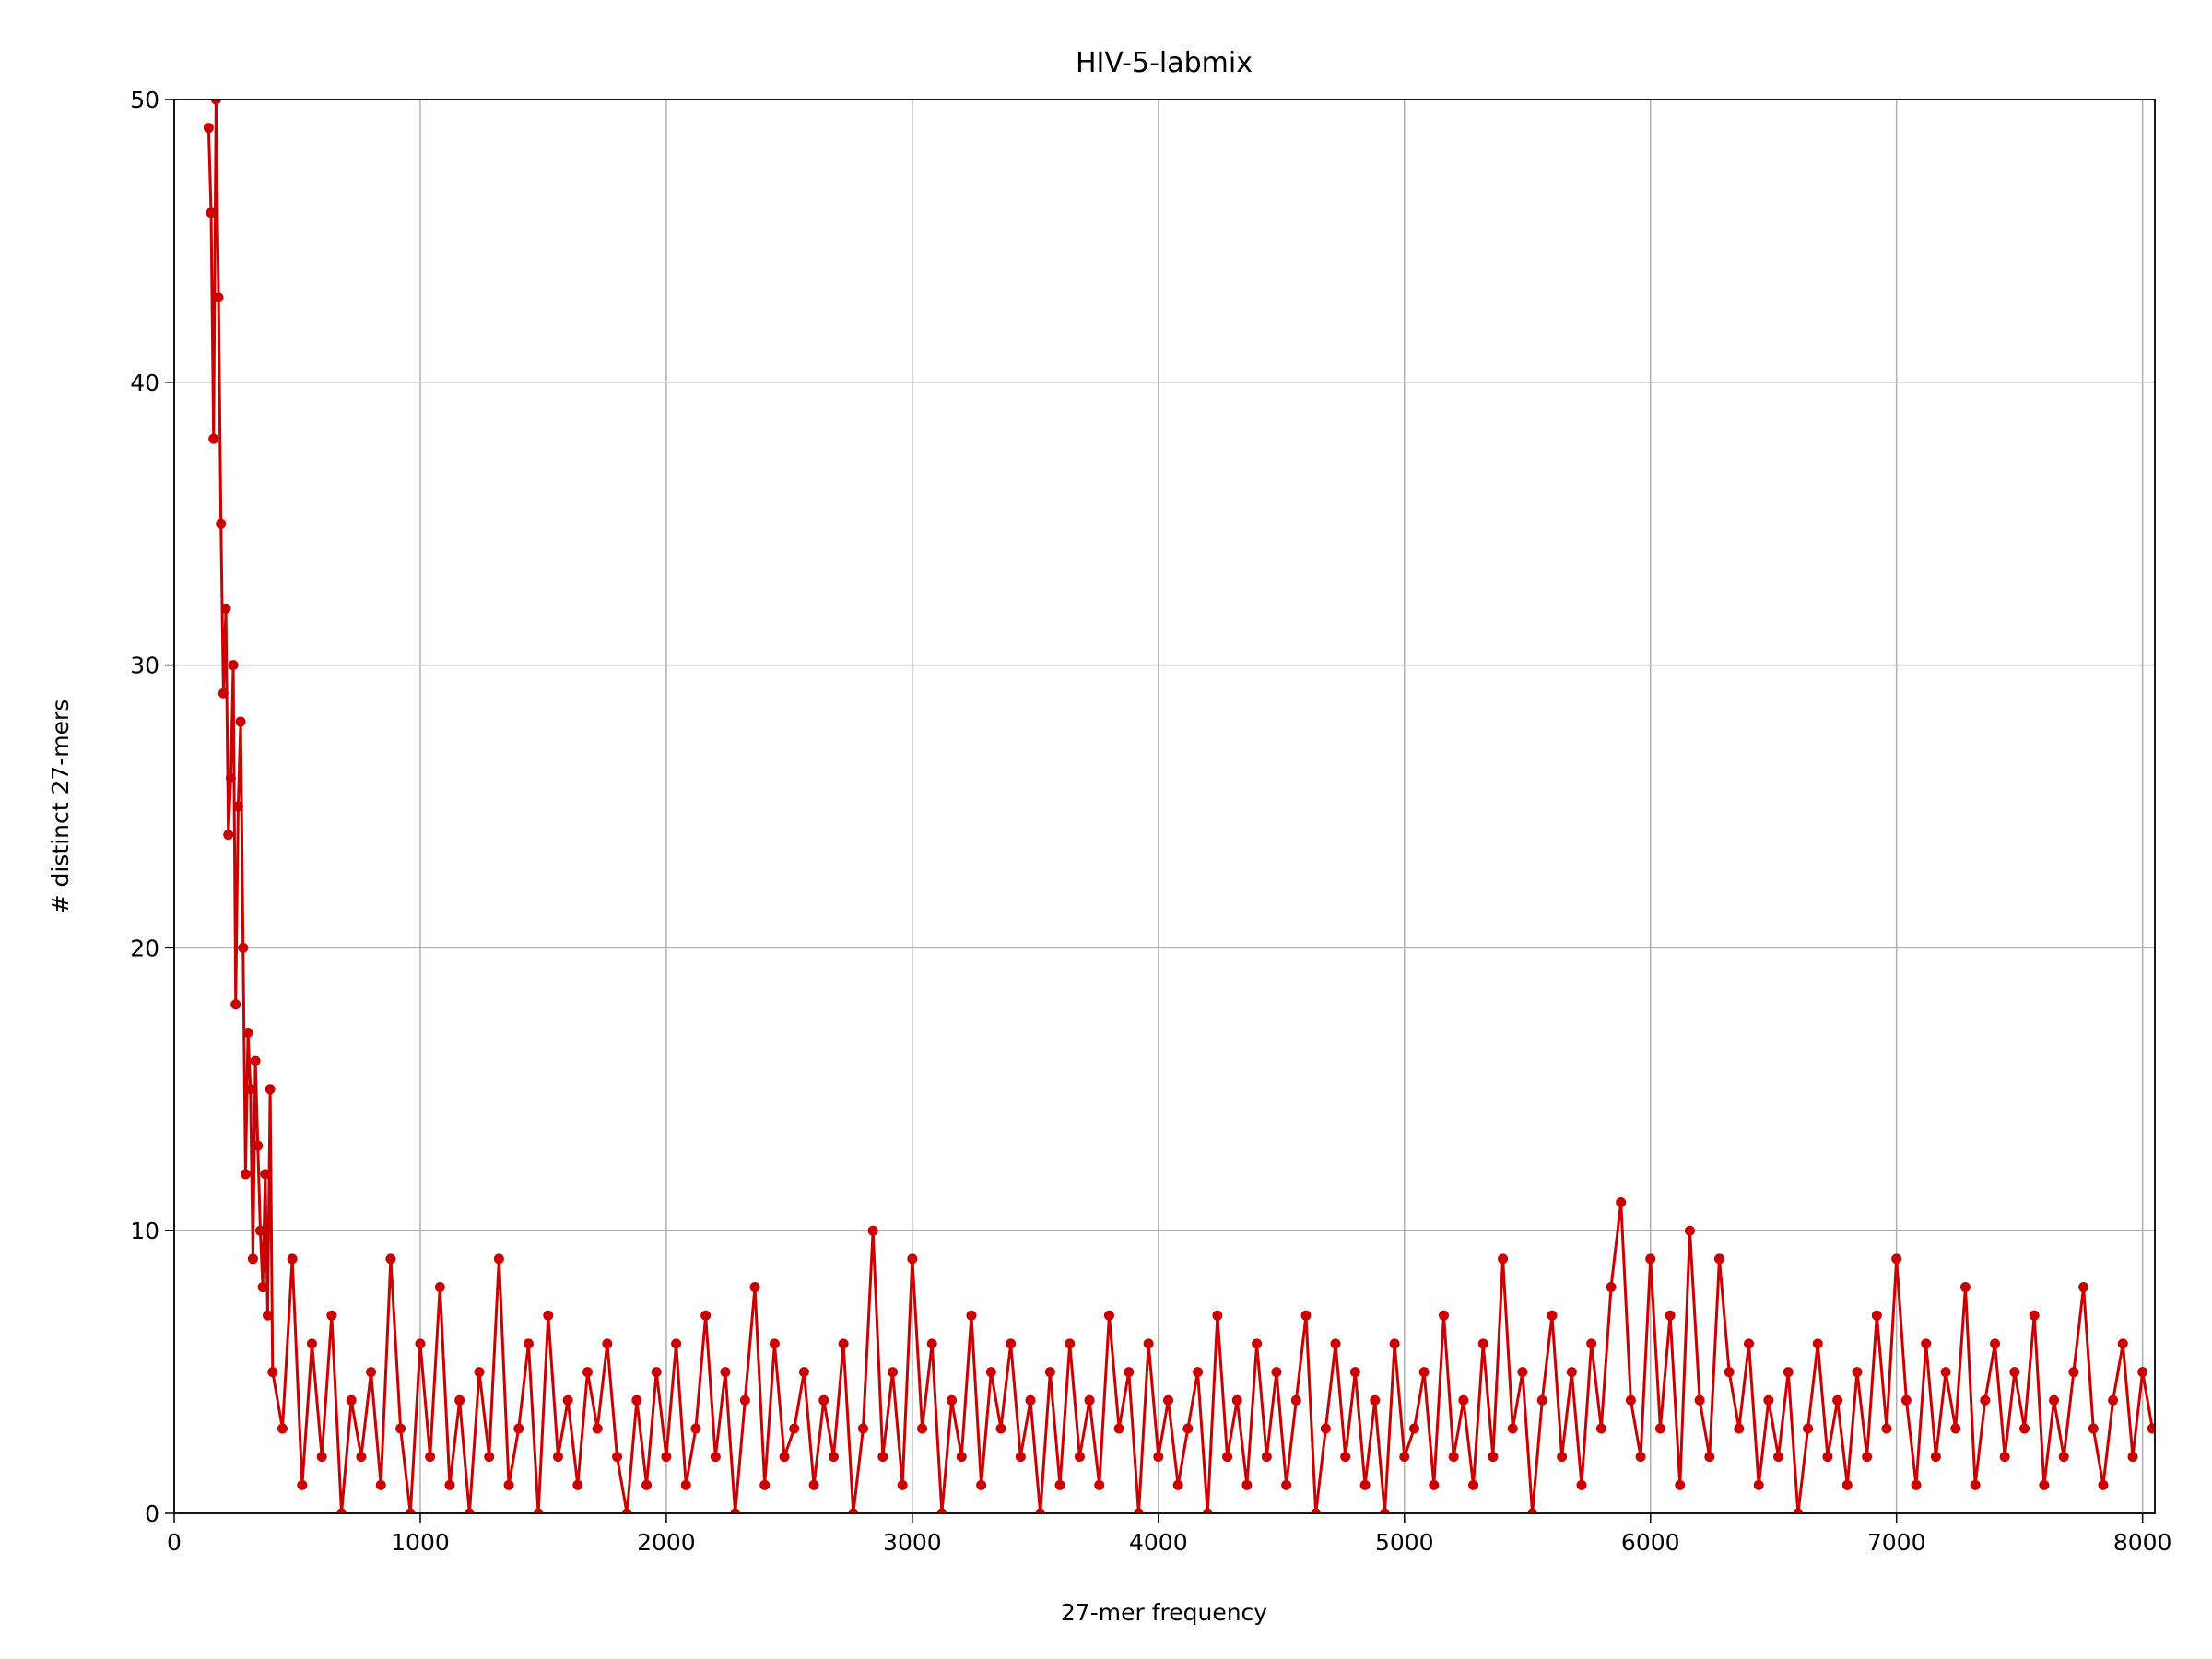 The height and width of the screenshot is (1659, 2212). What do you see at coordinates (174, 1542) in the screenshot?
I see `x-tick-label: 0` at bounding box center [174, 1542].